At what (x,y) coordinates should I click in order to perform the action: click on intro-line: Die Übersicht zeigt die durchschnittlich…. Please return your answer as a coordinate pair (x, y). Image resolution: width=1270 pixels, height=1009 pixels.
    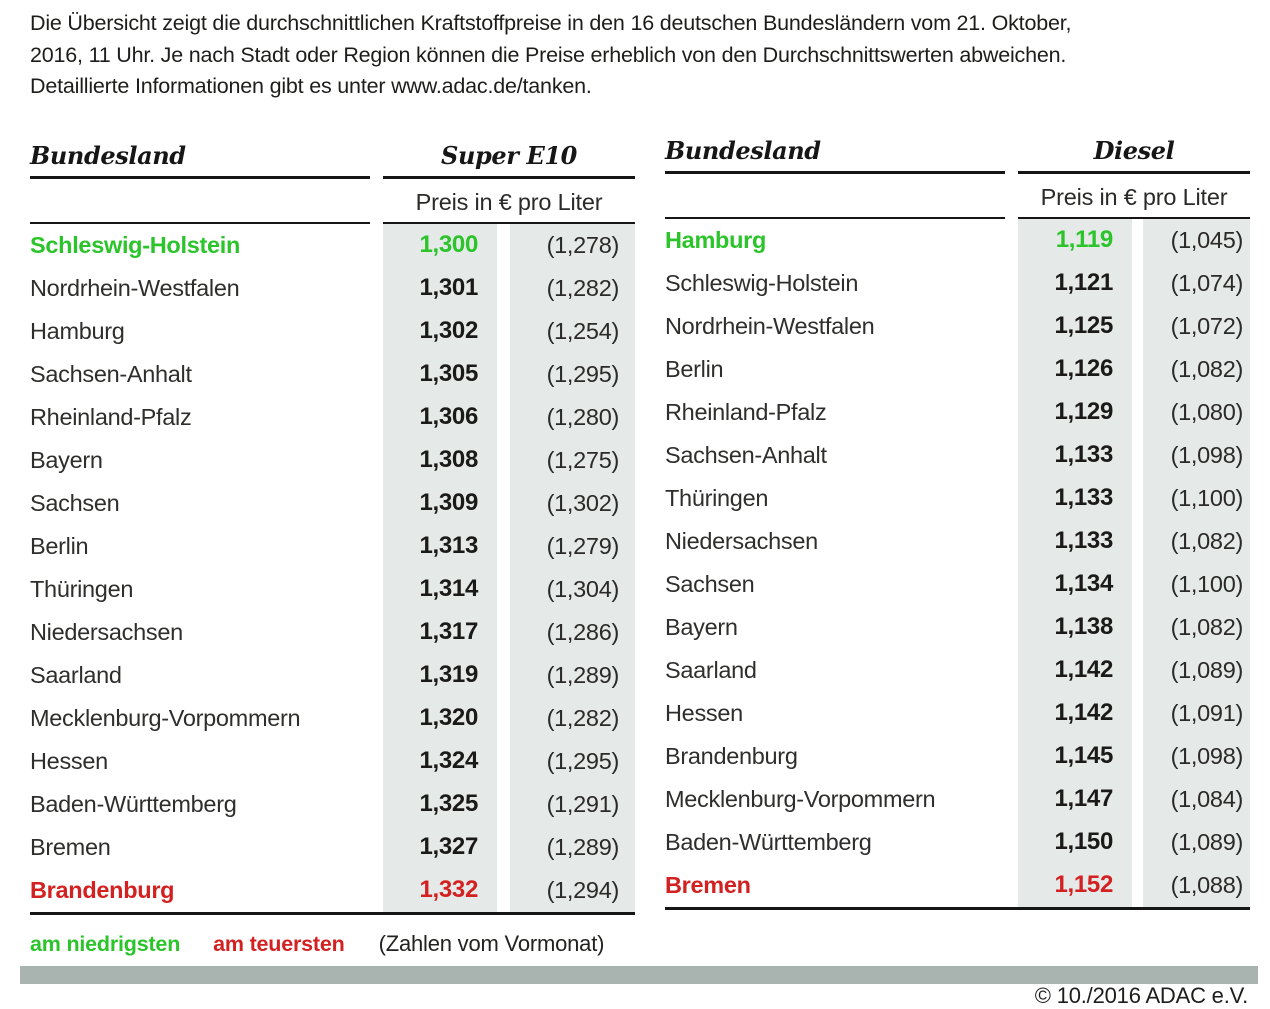
    Looking at the image, I should click on (551, 23).